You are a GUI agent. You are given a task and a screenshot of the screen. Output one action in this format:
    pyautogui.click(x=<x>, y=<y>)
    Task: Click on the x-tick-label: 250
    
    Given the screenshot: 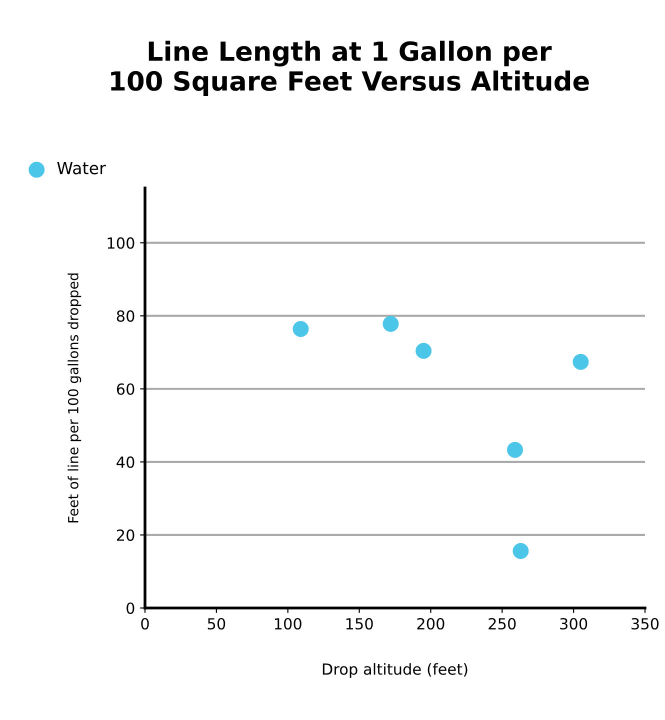 What is the action you would take?
    pyautogui.click(x=502, y=624)
    